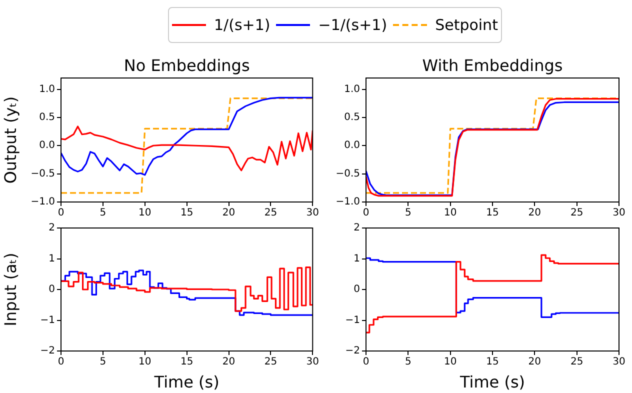  Describe the element at coordinates (353, 25) in the screenshot. I see `legend-label: −1/(s+1)` at that location.